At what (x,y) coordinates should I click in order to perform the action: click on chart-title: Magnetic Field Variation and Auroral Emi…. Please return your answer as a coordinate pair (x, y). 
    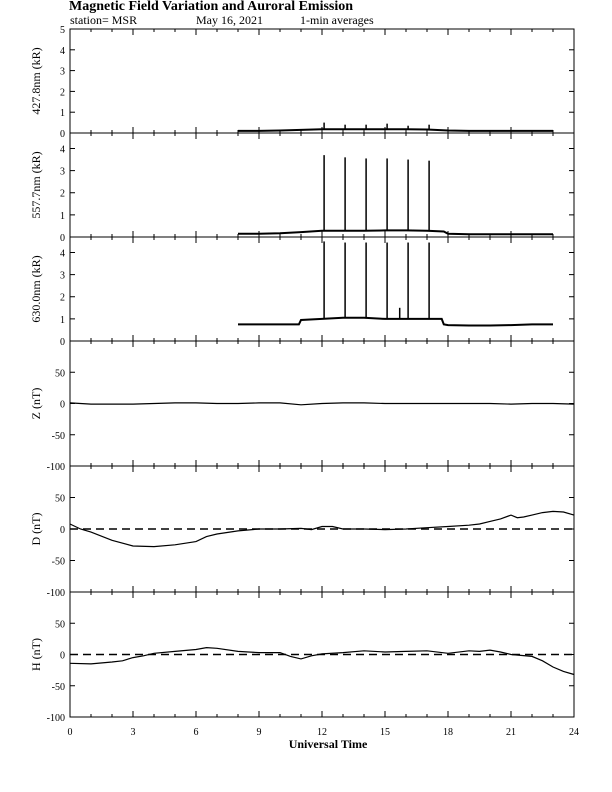
    Looking at the image, I should click on (211, 7).